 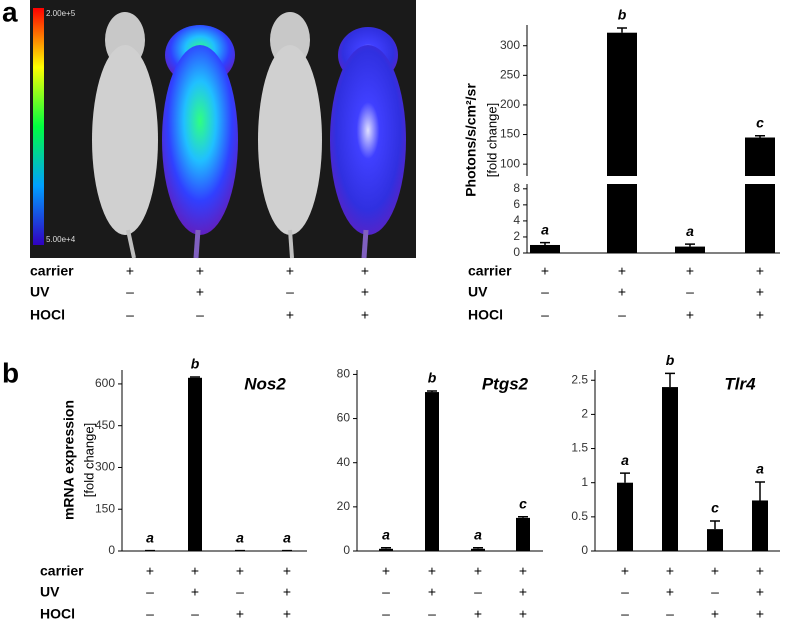 What do you see at coordinates (344, 418) in the screenshot?
I see `y-tick-label: 60` at bounding box center [344, 418].